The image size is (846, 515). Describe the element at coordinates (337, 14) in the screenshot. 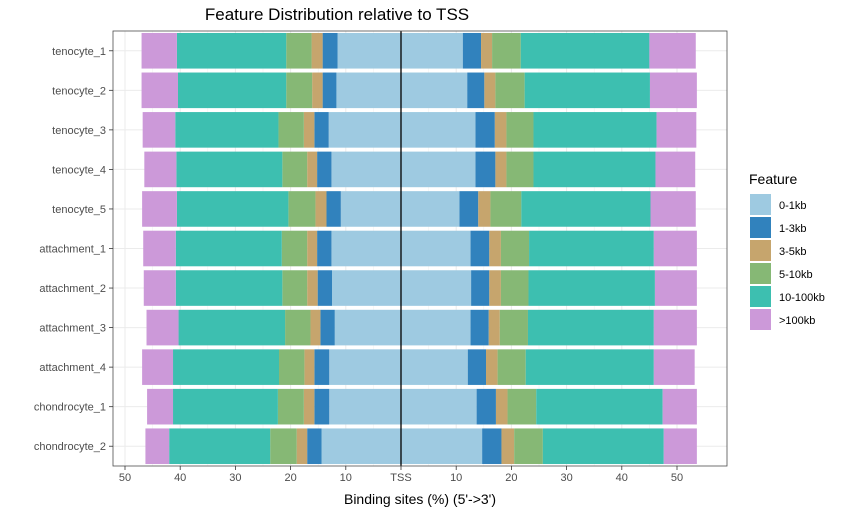

I see `chart-title: Feature Distribution relative to TSS` at that location.